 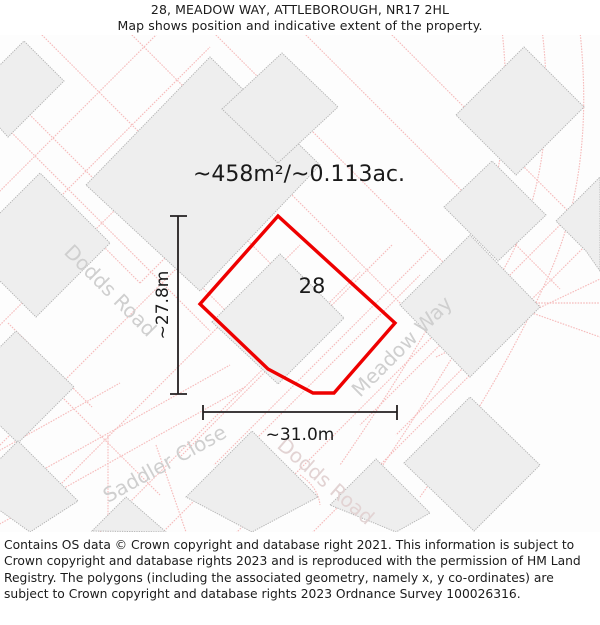 I want to click on dimension-lines, so click(x=284, y=317).